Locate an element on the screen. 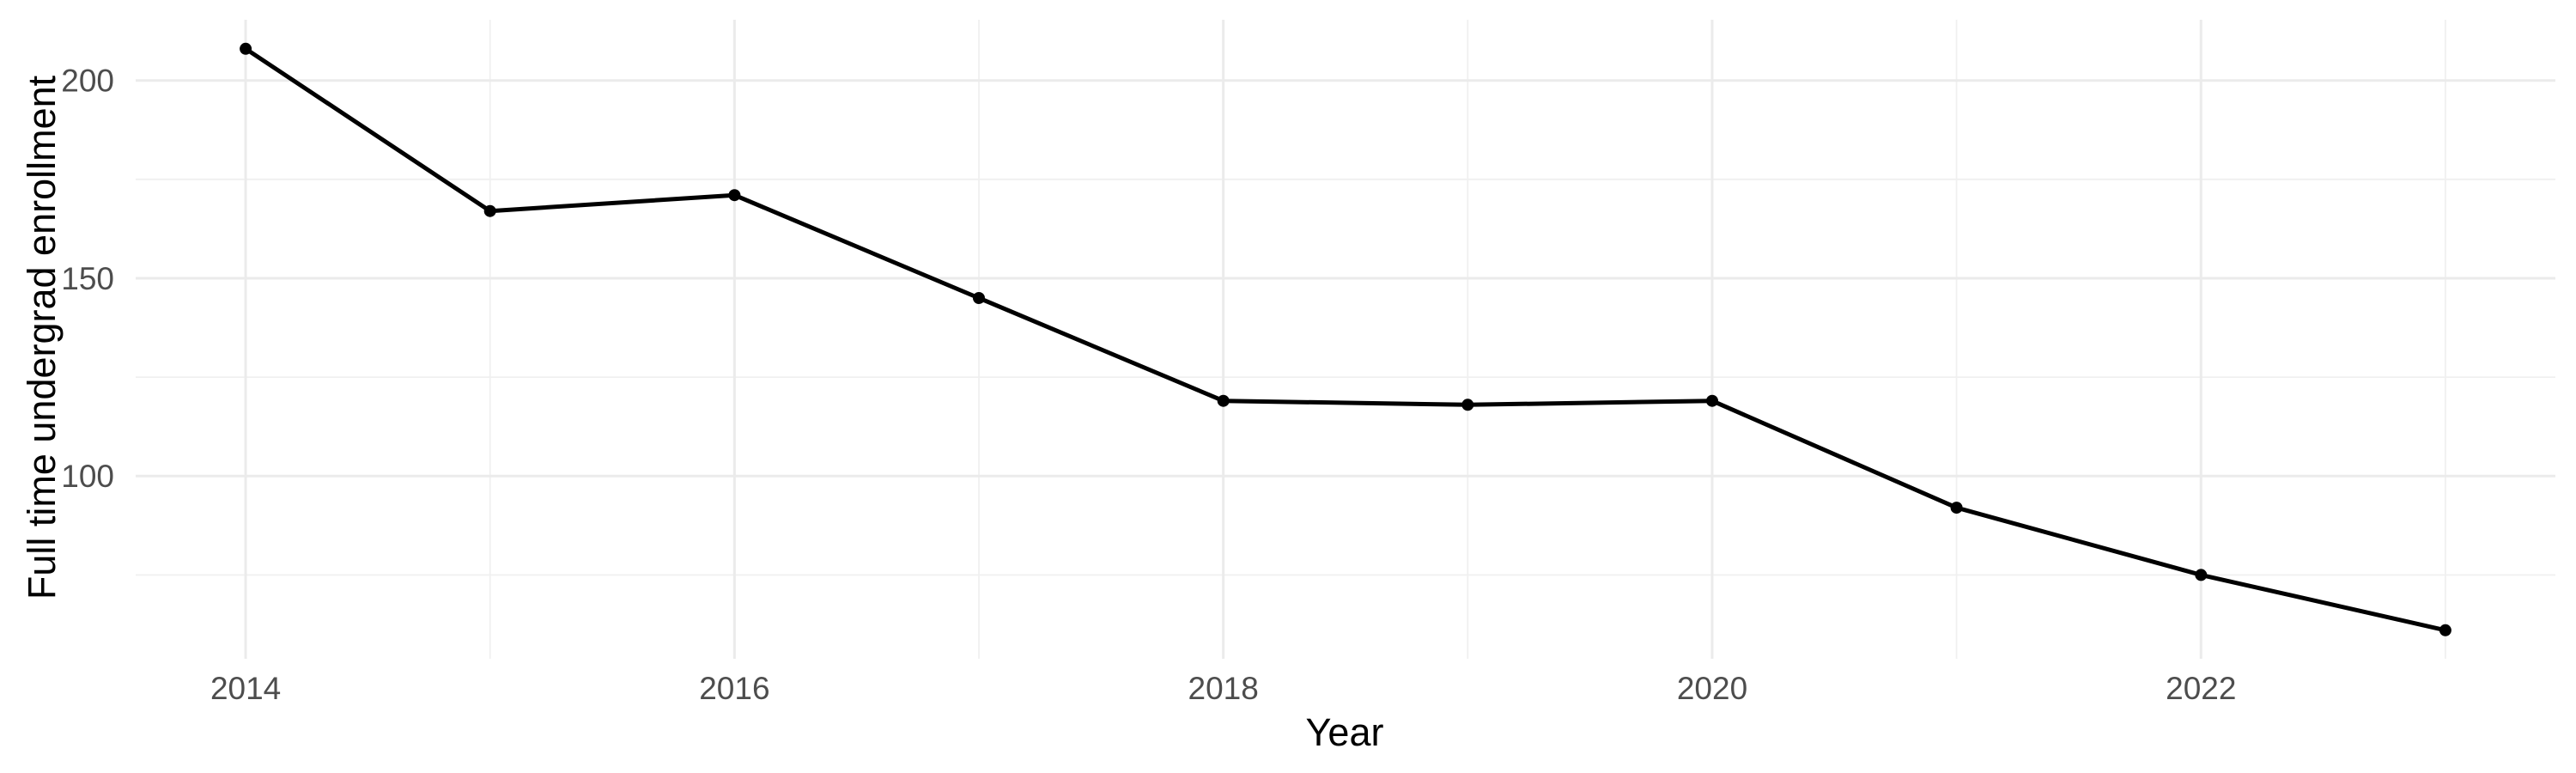  x-tick-label: 2014 is located at coordinates (246, 688).